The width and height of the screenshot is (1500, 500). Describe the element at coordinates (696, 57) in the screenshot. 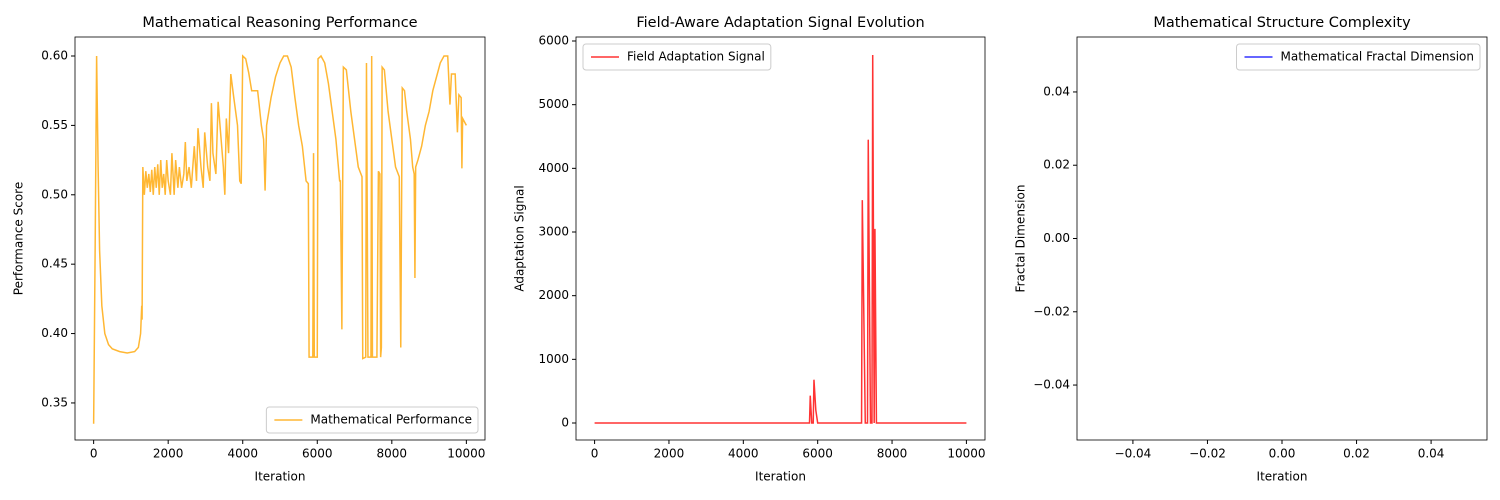

I see `legend-label: Field Adaptation Signal` at that location.